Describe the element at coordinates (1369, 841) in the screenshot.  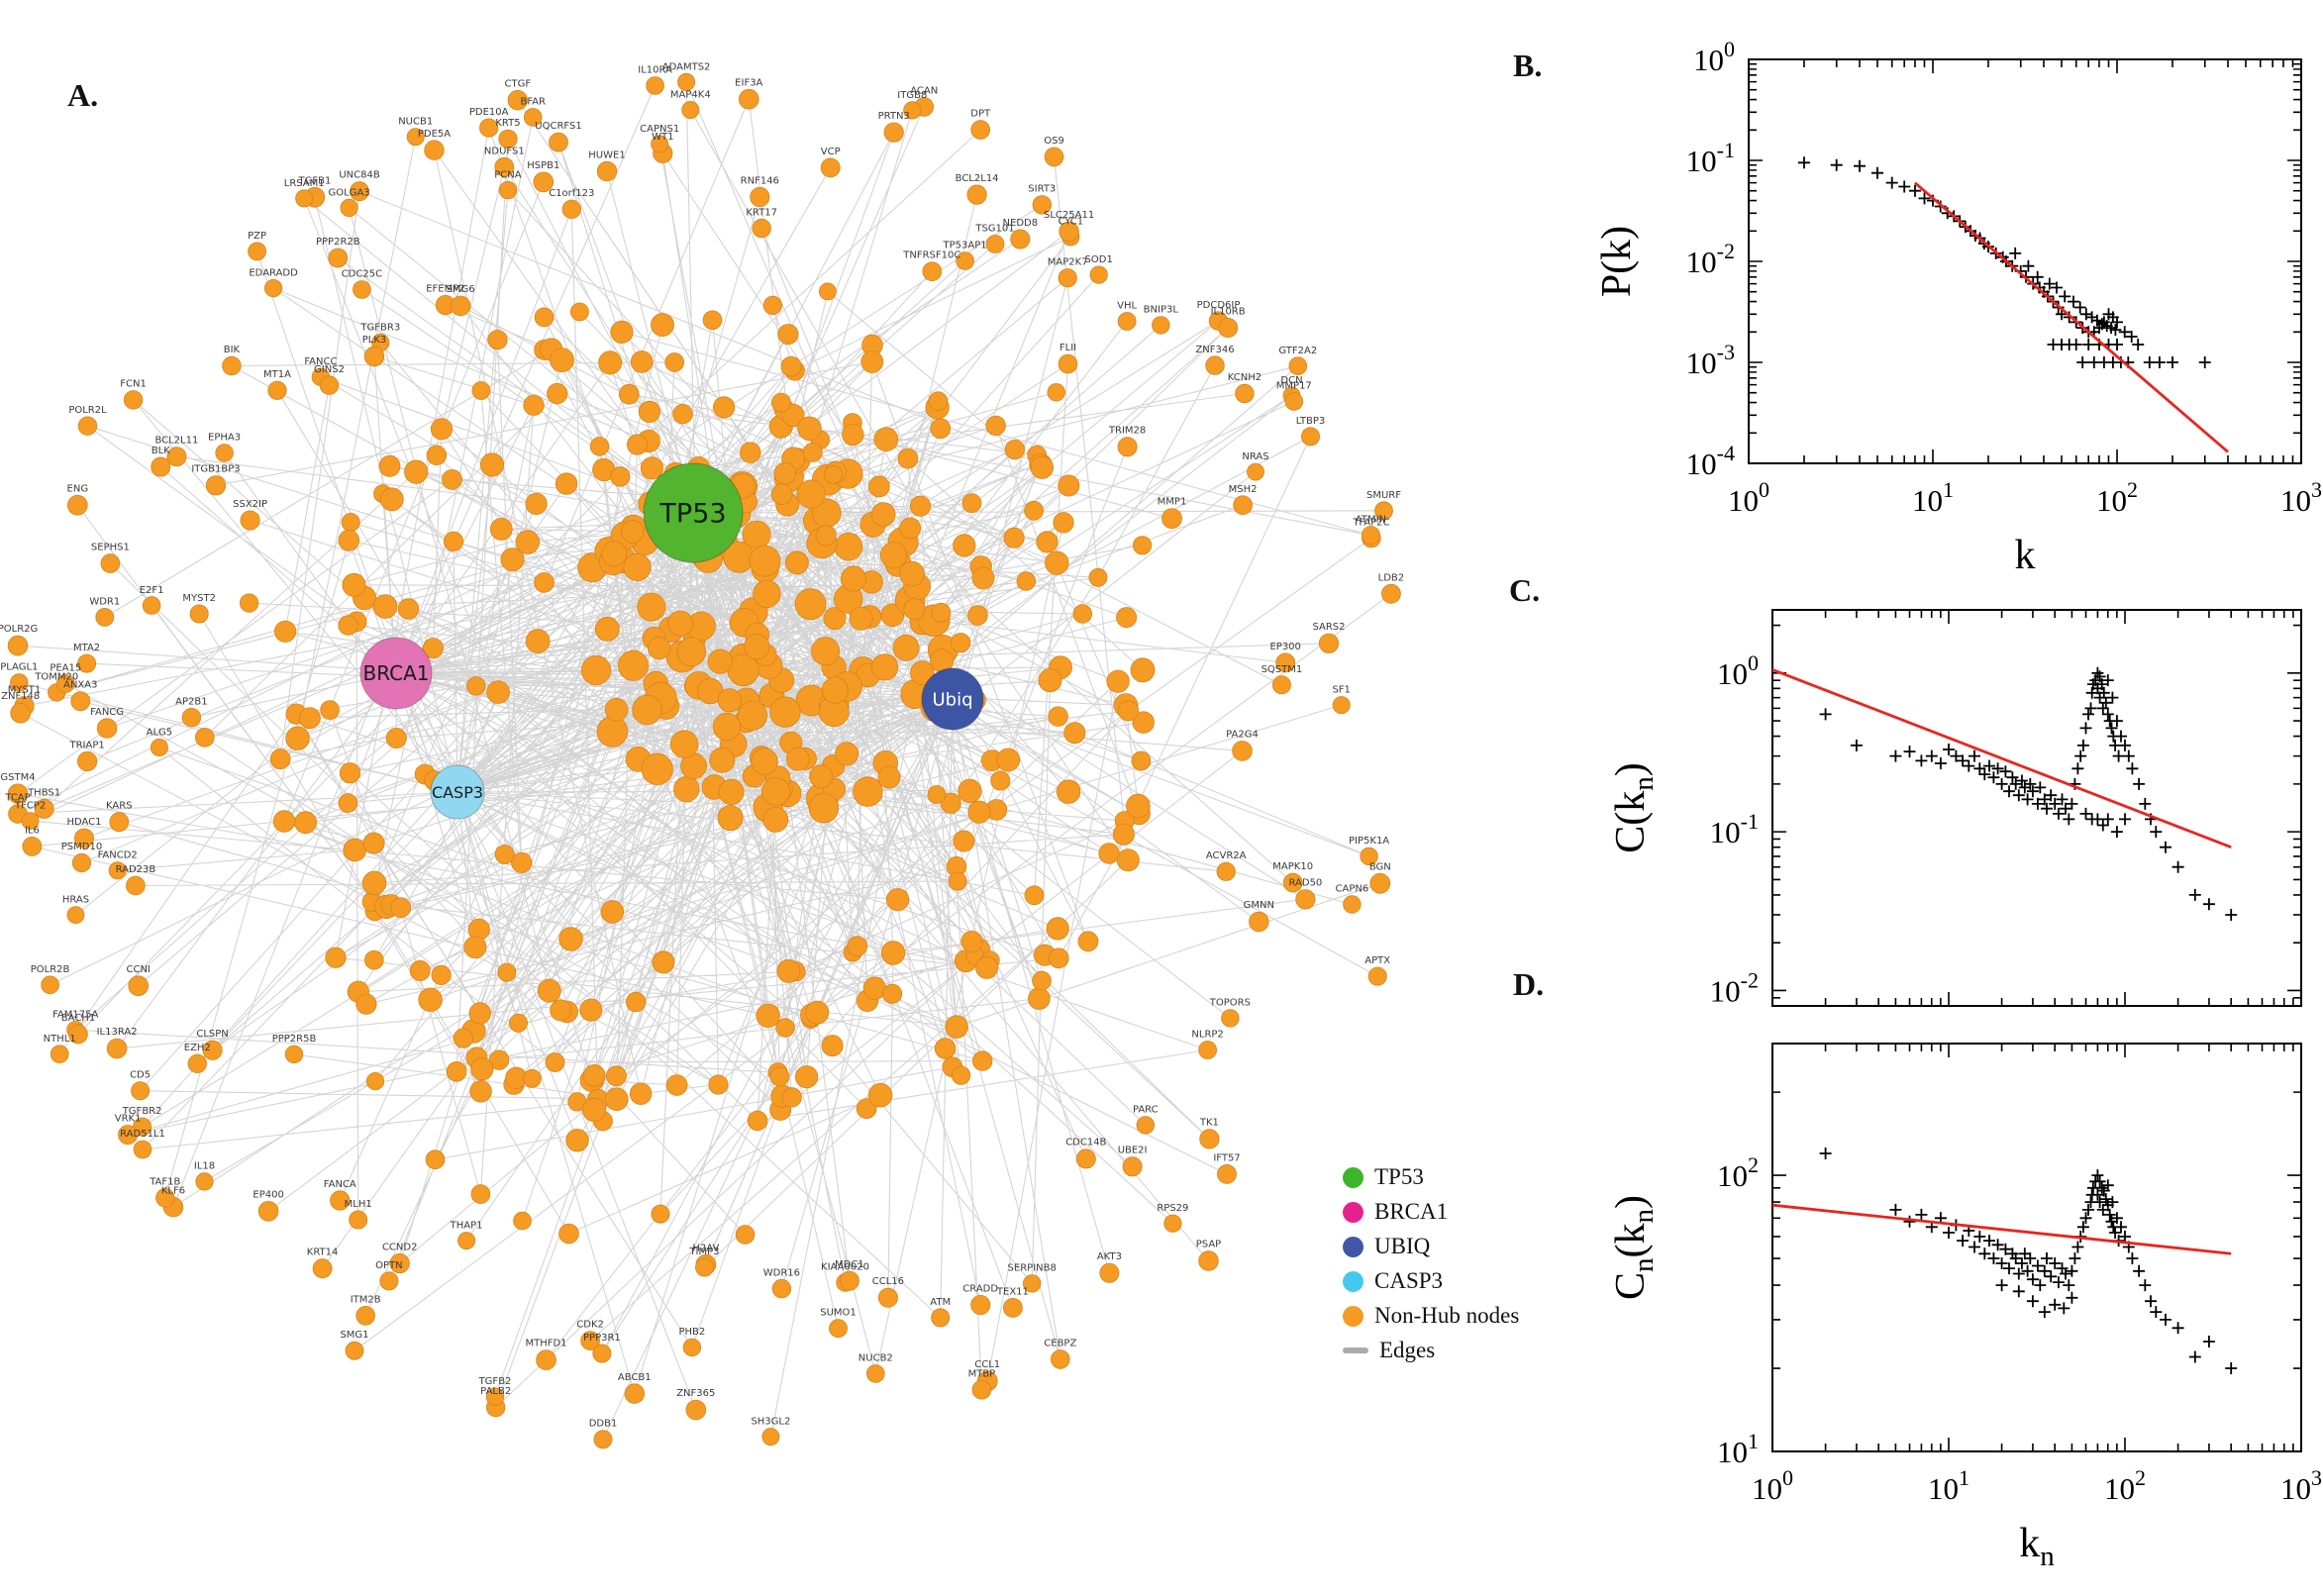
I see `gene-label: PIP5K1A` at that location.